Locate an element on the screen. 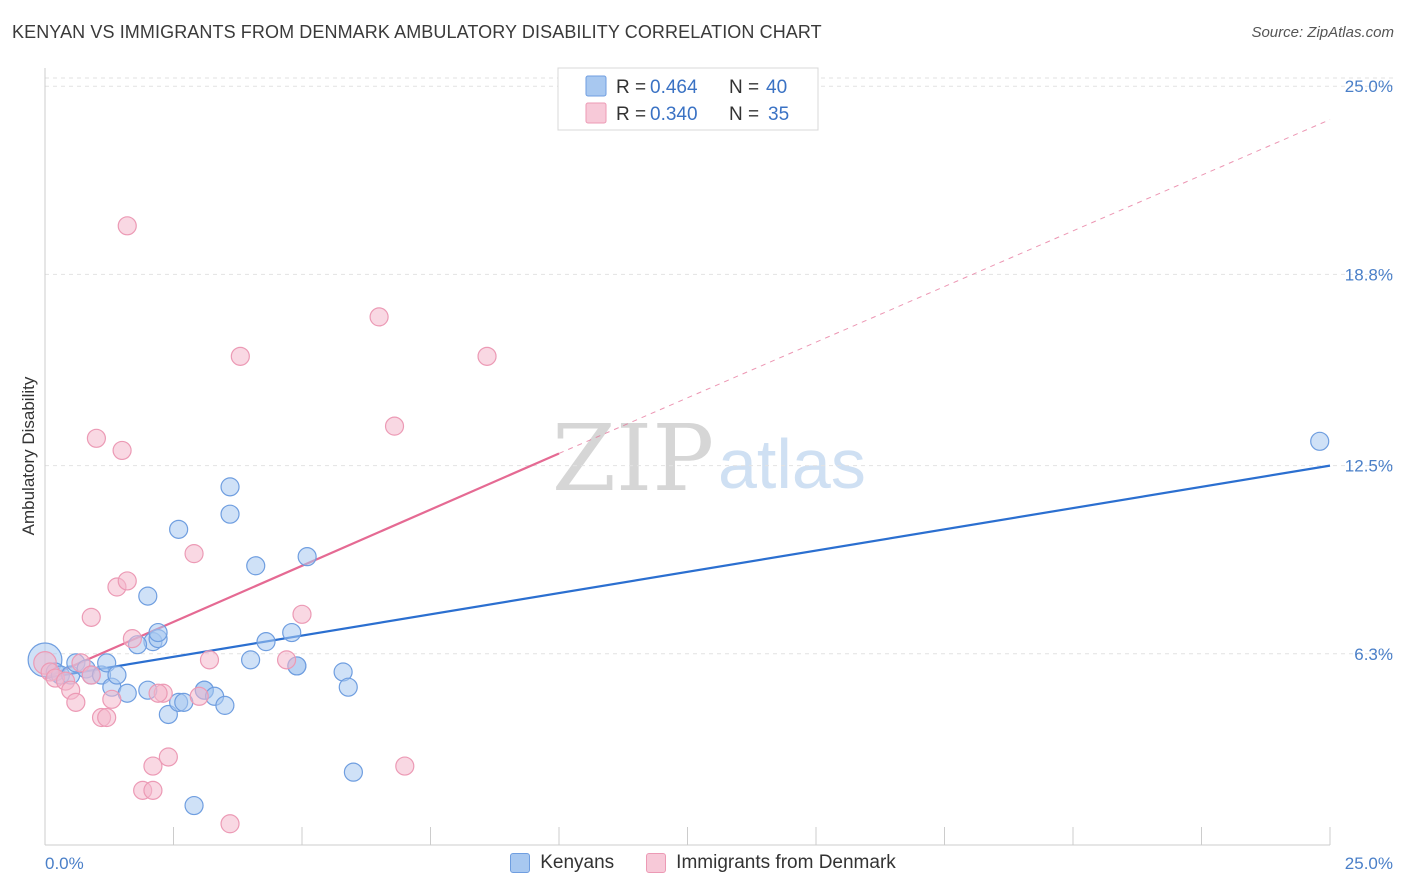 The width and height of the screenshot is (1406, 892). x-ticks is located at coordinates (687, 836).